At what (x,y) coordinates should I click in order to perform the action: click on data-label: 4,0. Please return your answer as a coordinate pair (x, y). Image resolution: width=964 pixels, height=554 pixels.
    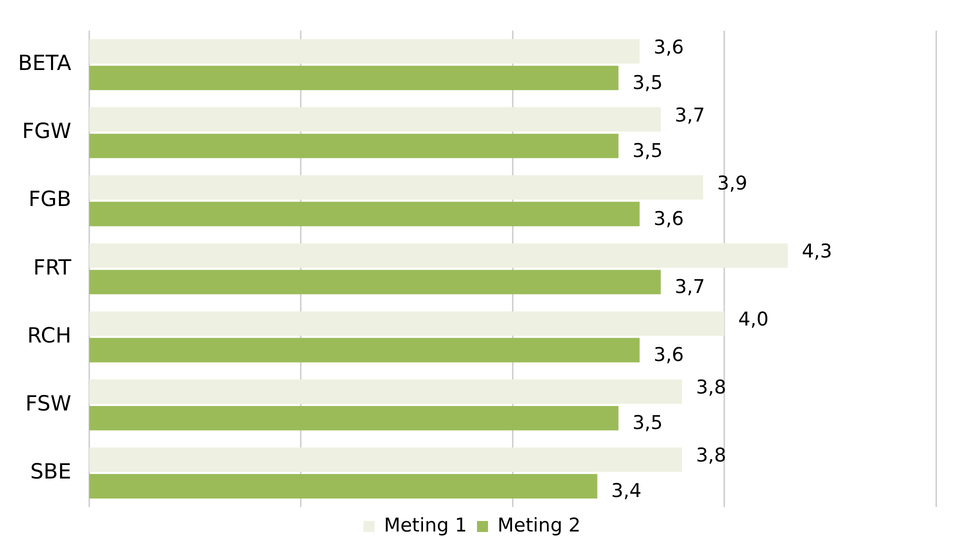
    Looking at the image, I should click on (753, 319).